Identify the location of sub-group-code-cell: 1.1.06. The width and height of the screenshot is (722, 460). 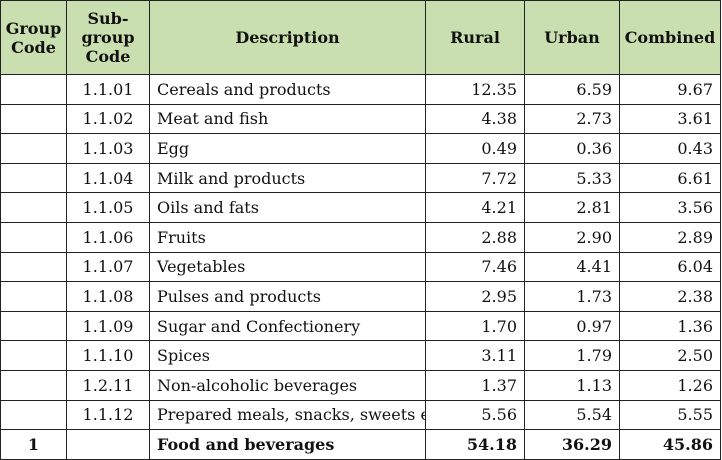
(108, 237).